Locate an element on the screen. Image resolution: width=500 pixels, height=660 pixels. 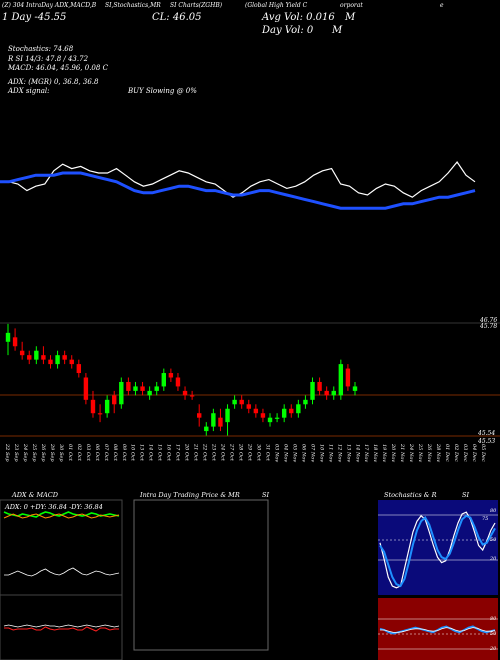
stoch-k-line is located at coordinates (437, 550).